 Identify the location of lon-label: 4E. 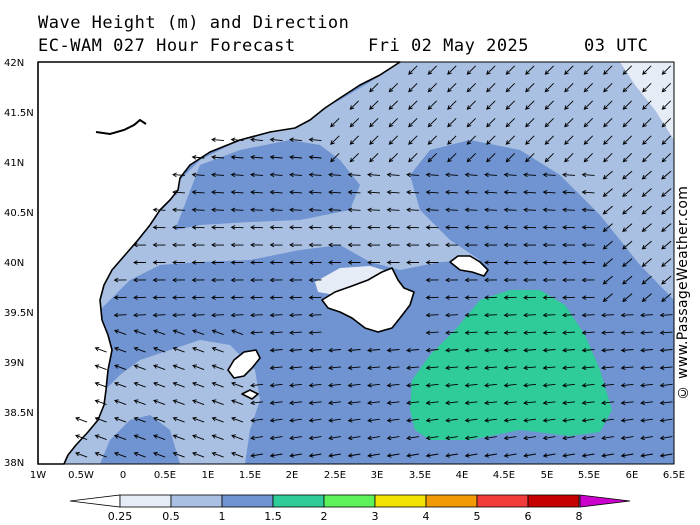
(462, 475).